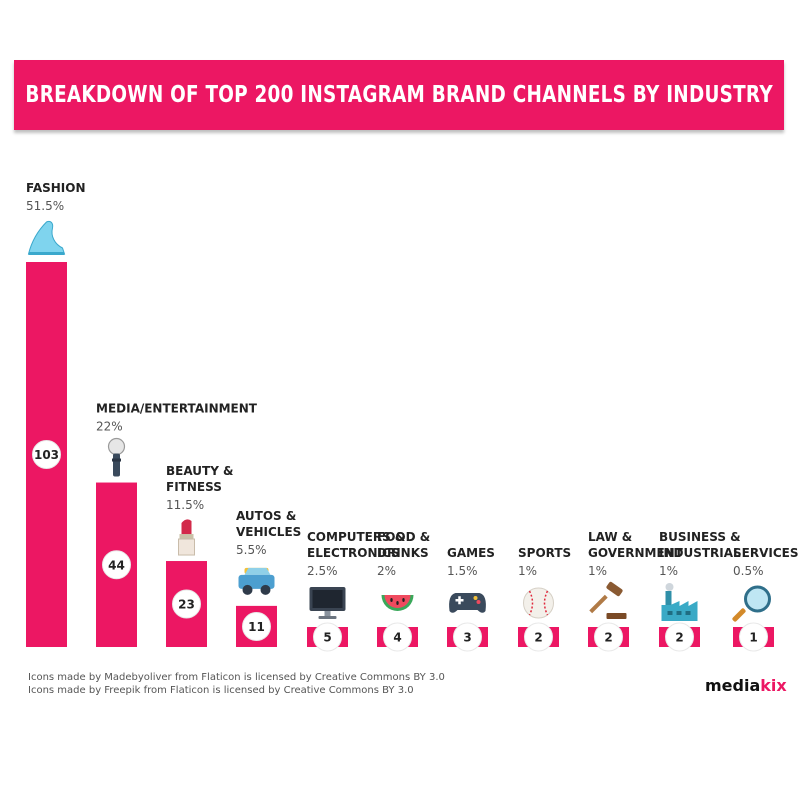 This screenshot has width=800, height=800. Describe the element at coordinates (185, 505) in the screenshot. I see `percent-label: 11.5%` at that location.